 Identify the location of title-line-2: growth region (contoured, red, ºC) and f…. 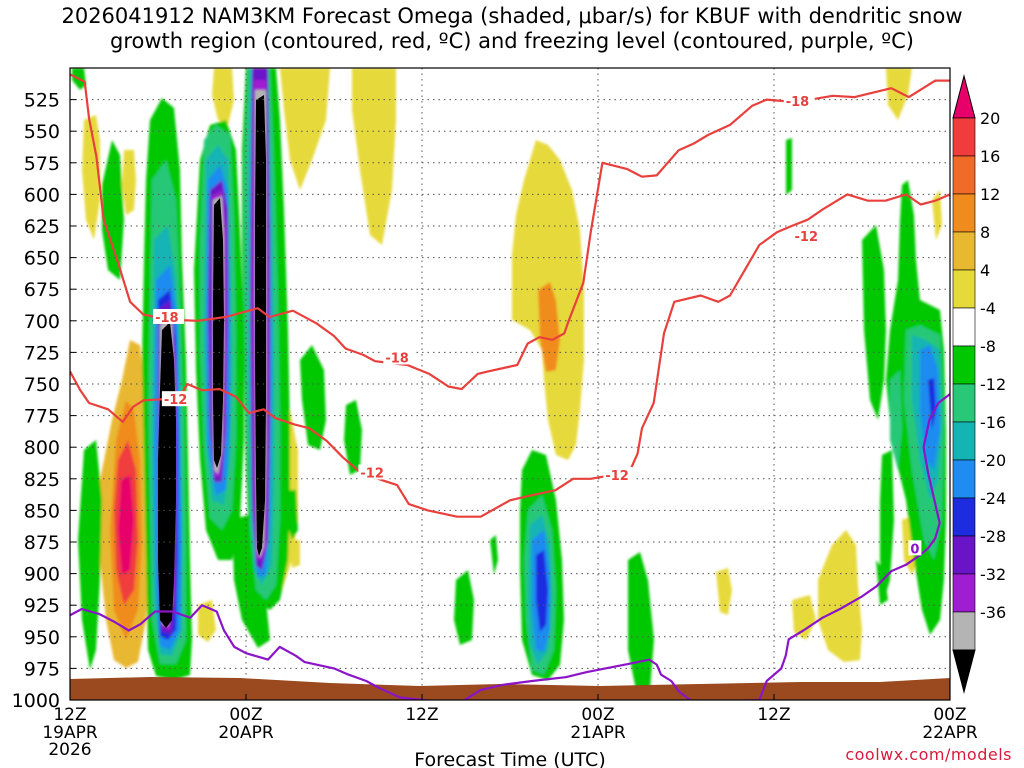
(512, 41).